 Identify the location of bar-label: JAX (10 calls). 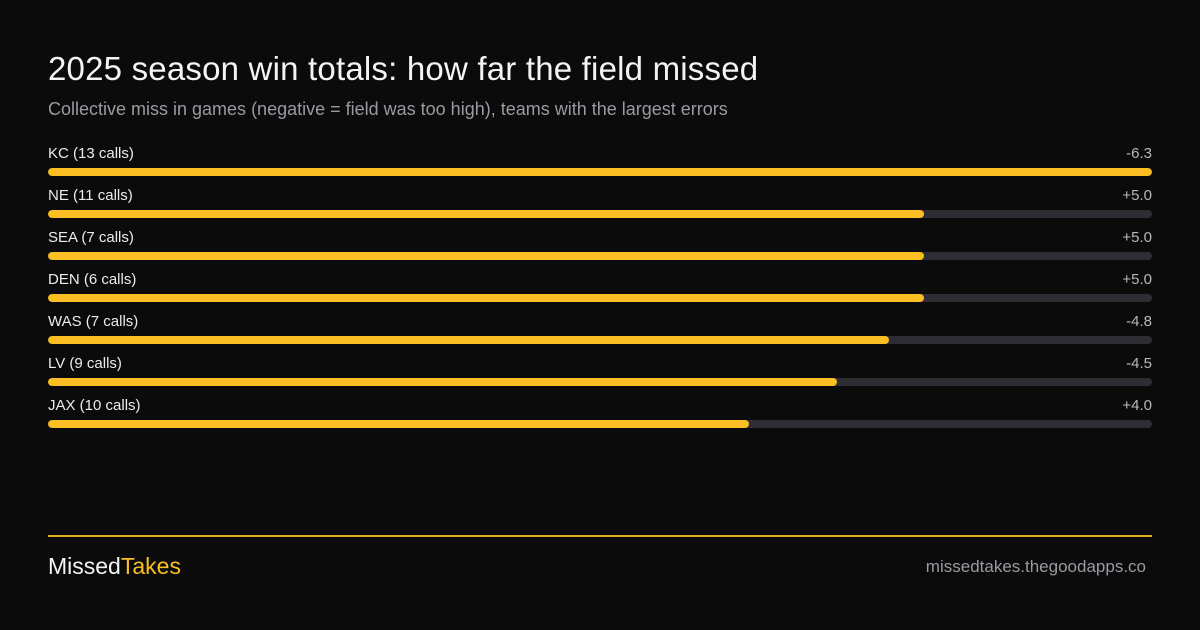
(94, 405).